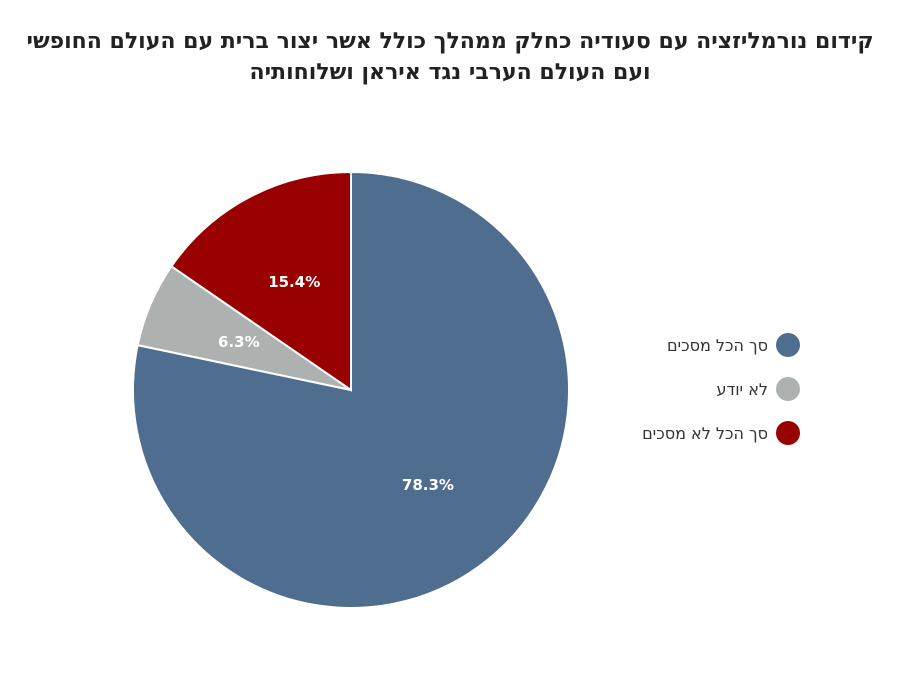 The width and height of the screenshot is (900, 700). What do you see at coordinates (705, 433) in the screenshot?
I see `legend-label-disagree: סך הכל לא מסכים` at bounding box center [705, 433].